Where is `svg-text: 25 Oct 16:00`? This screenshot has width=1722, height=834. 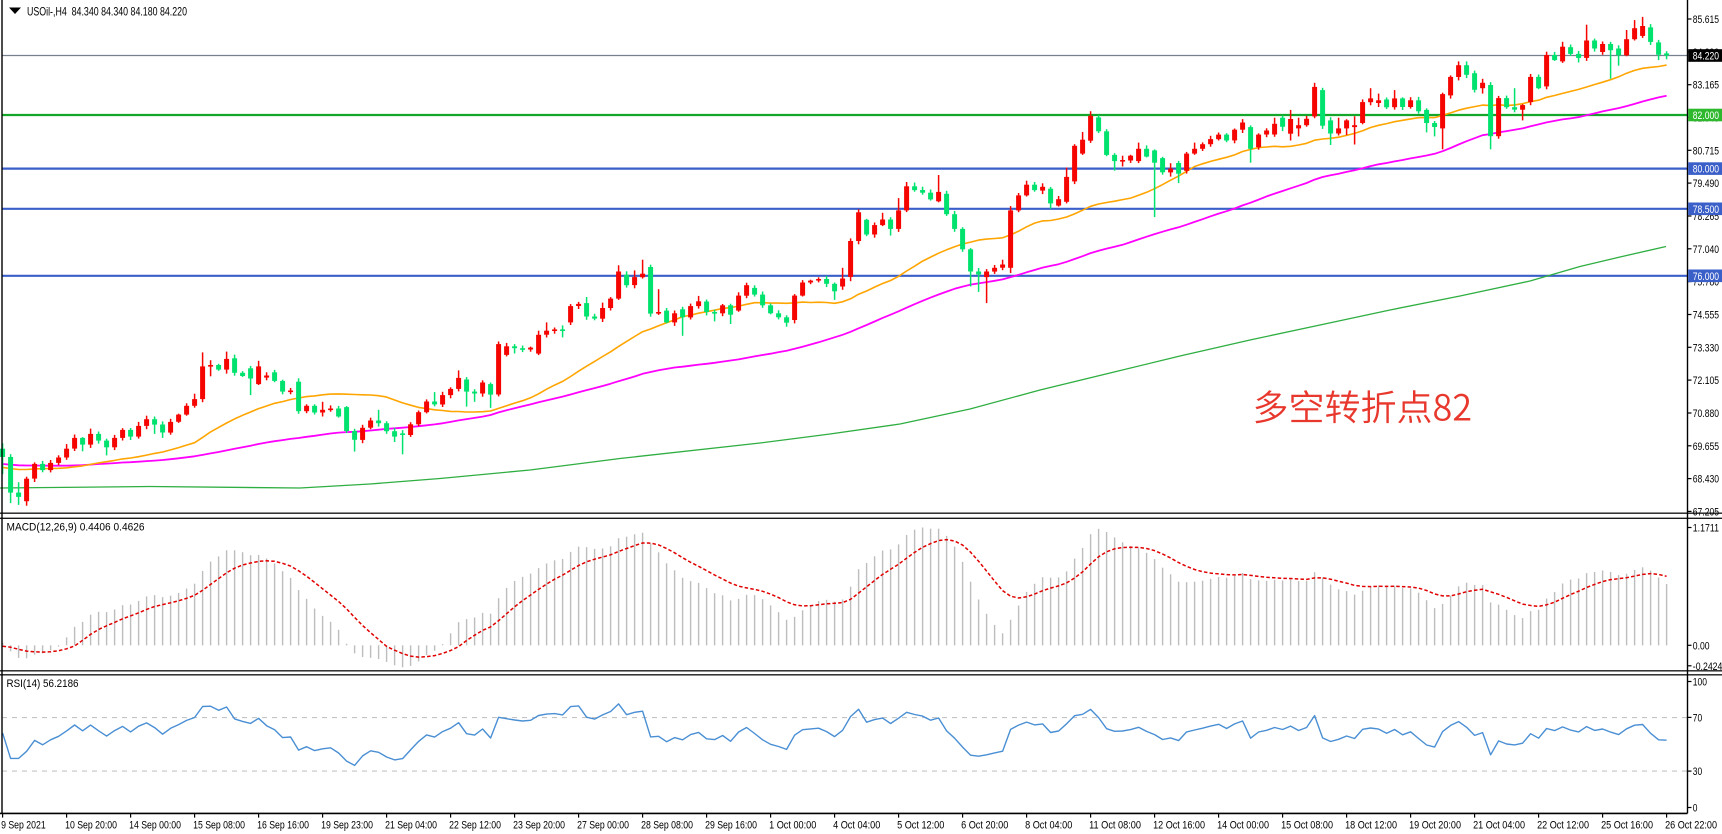 svg-text: 25 Oct 16:00 is located at coordinates (1627, 826).